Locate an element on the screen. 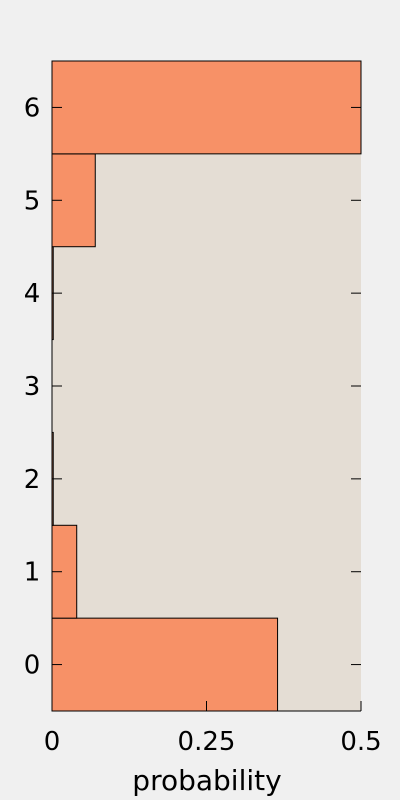 This screenshot has width=400, height=800. y-tick-label-6: 6 is located at coordinates (32, 108).